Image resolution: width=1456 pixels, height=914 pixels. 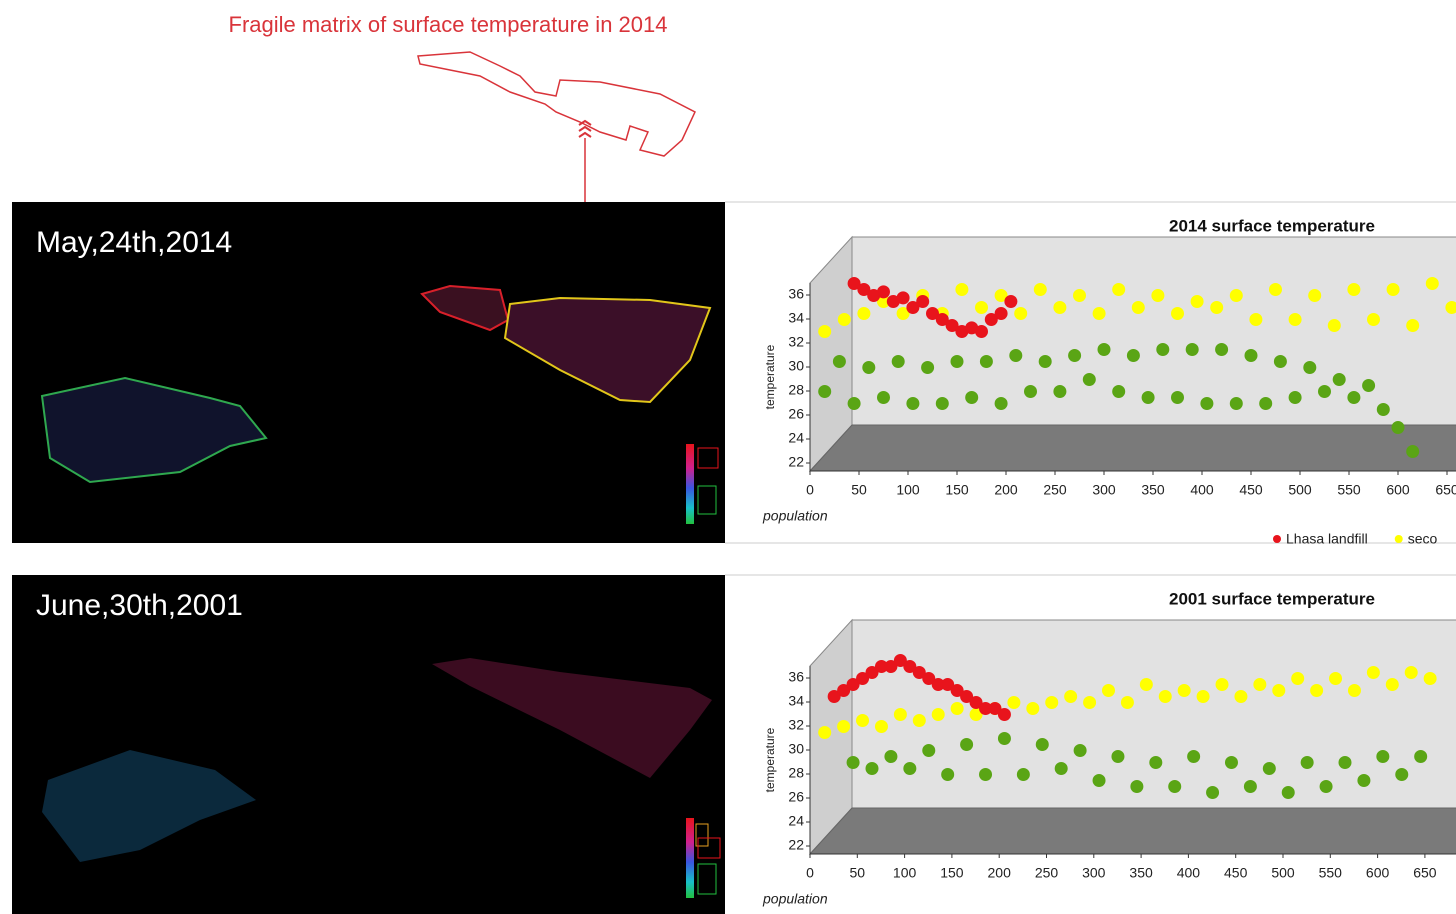 What do you see at coordinates (1272, 225) in the screenshot?
I see `chart-title: 2014 surface temperature` at bounding box center [1272, 225].